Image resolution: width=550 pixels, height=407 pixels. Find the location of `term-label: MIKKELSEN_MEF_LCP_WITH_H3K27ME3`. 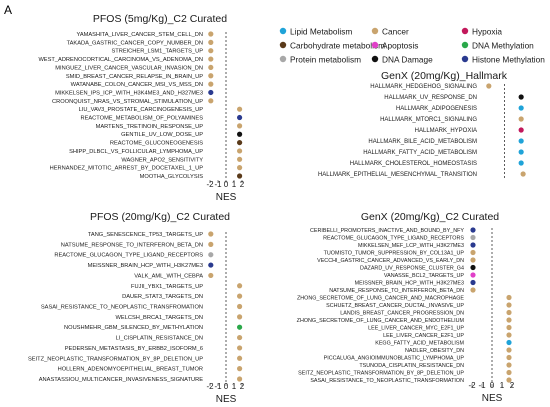

term-label: MIKKELSEN_MEF_LCP_WITH_H3K27ME3 is located at coordinates (411, 246).